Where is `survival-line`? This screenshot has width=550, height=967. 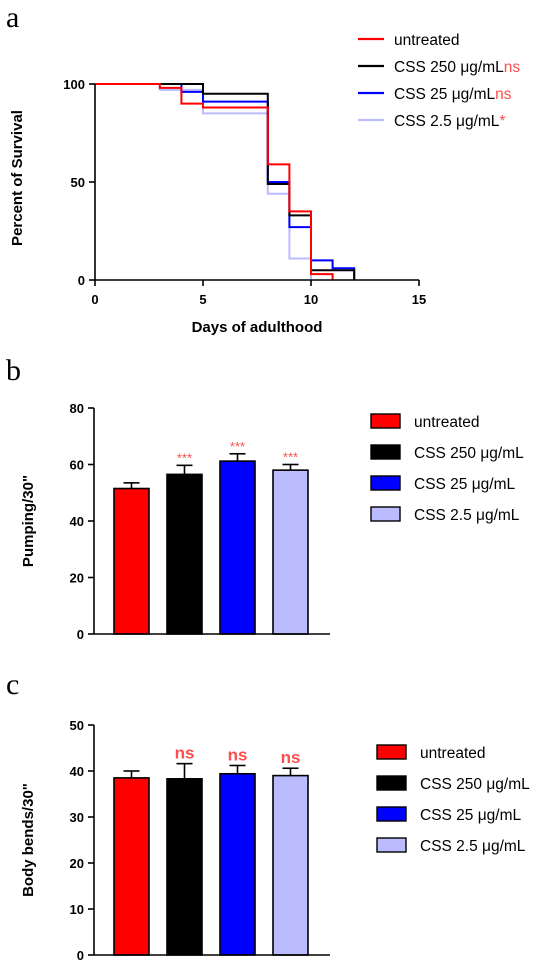 survival-line is located at coordinates (214, 181).